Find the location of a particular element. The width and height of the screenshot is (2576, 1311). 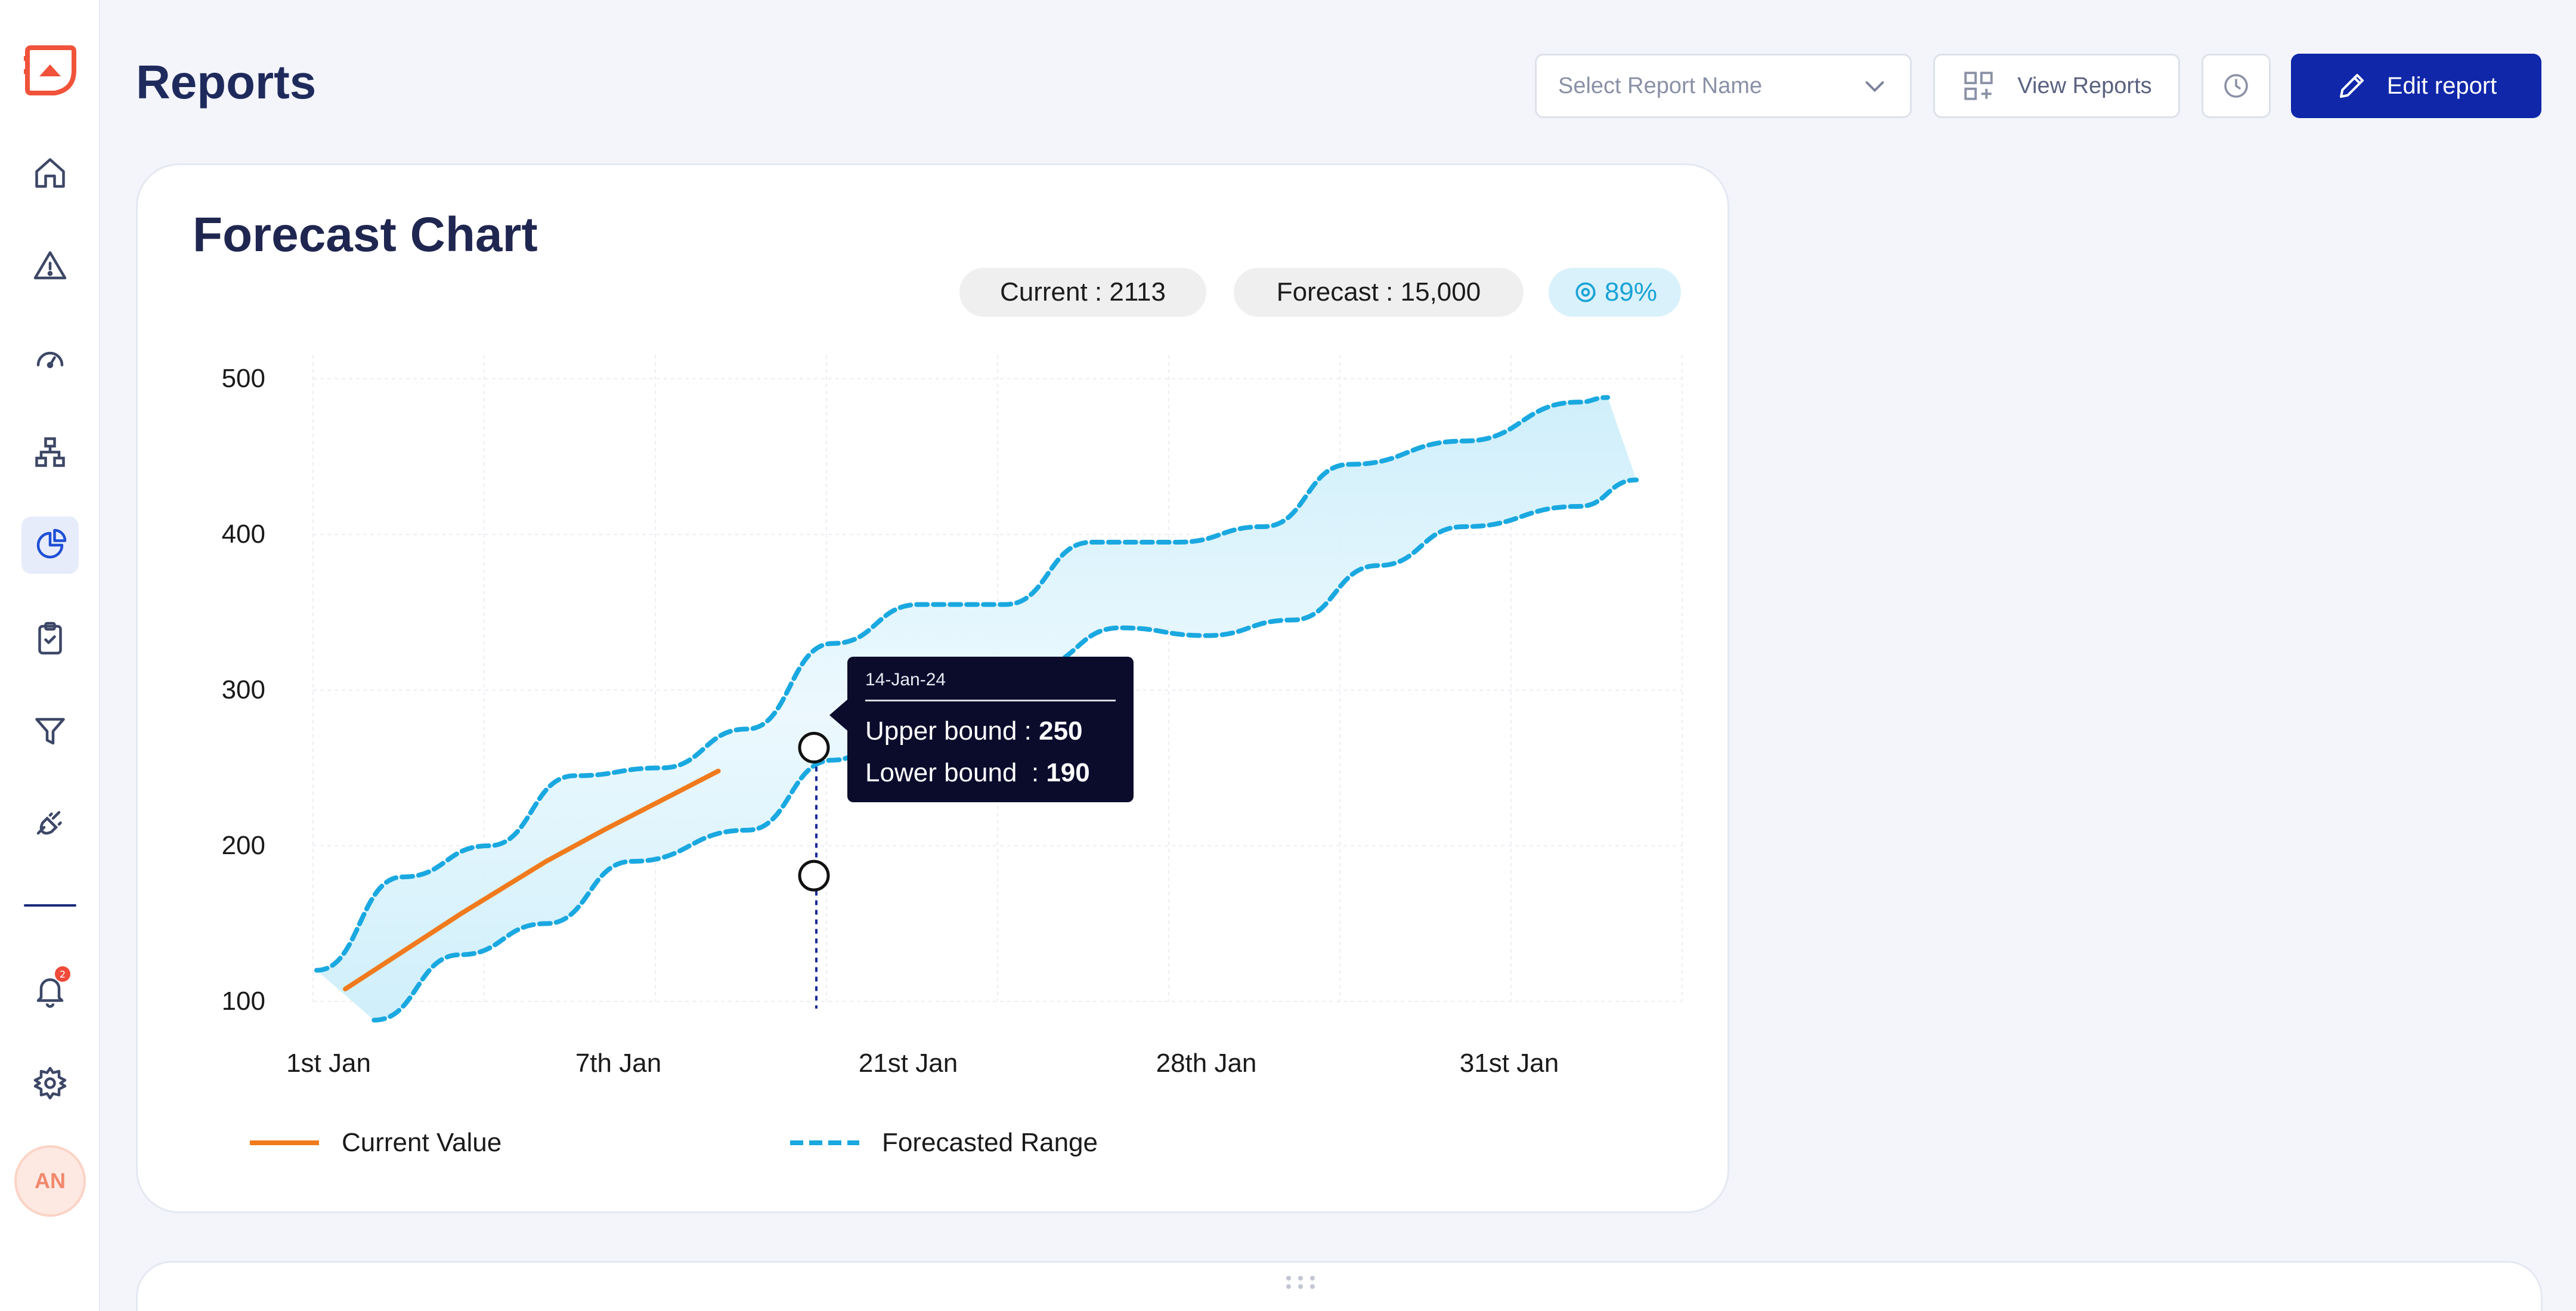

chevron-down-icon is located at coordinates (1875, 86).